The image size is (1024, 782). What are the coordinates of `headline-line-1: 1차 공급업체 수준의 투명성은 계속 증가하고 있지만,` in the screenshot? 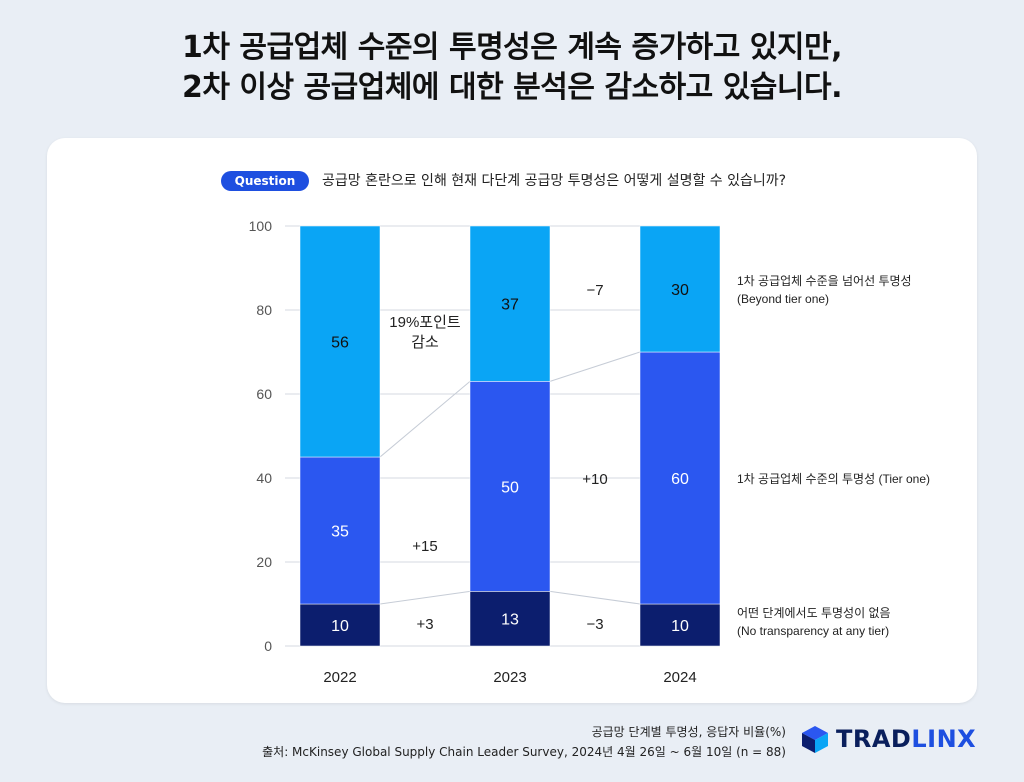 It's located at (512, 47).